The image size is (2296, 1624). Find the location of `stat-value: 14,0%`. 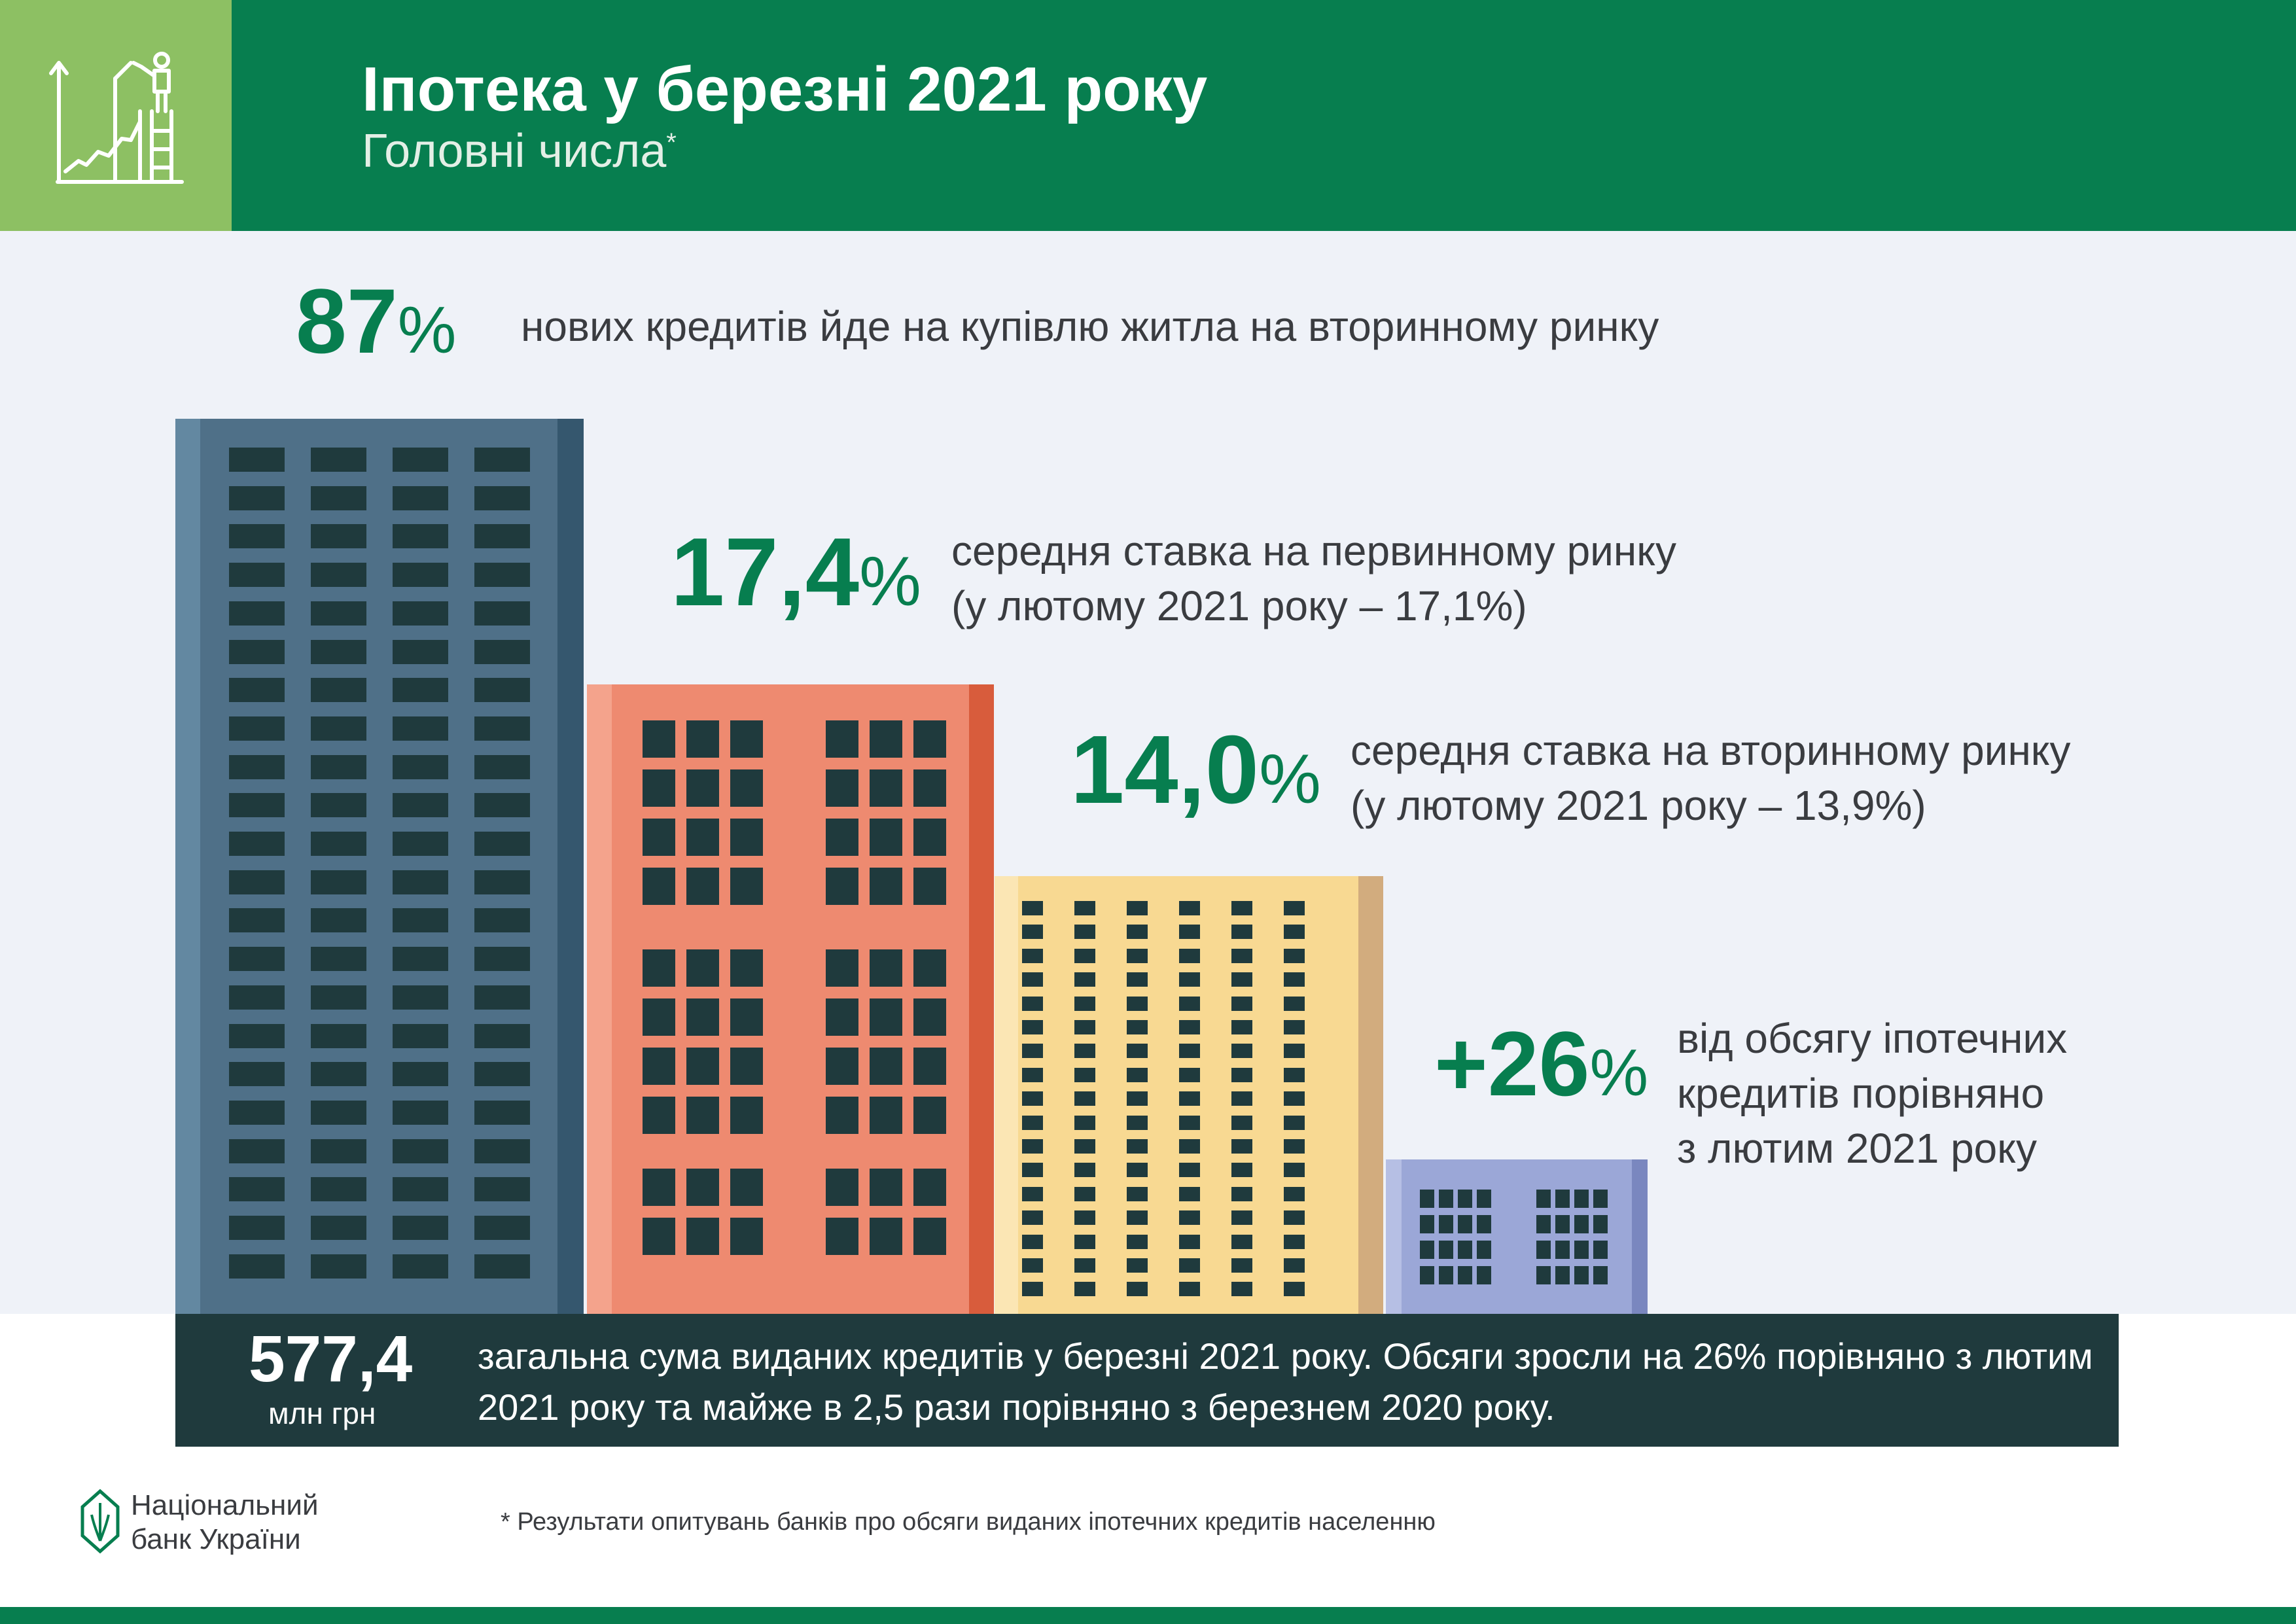

stat-value: 14,0% is located at coordinates (1195, 770).